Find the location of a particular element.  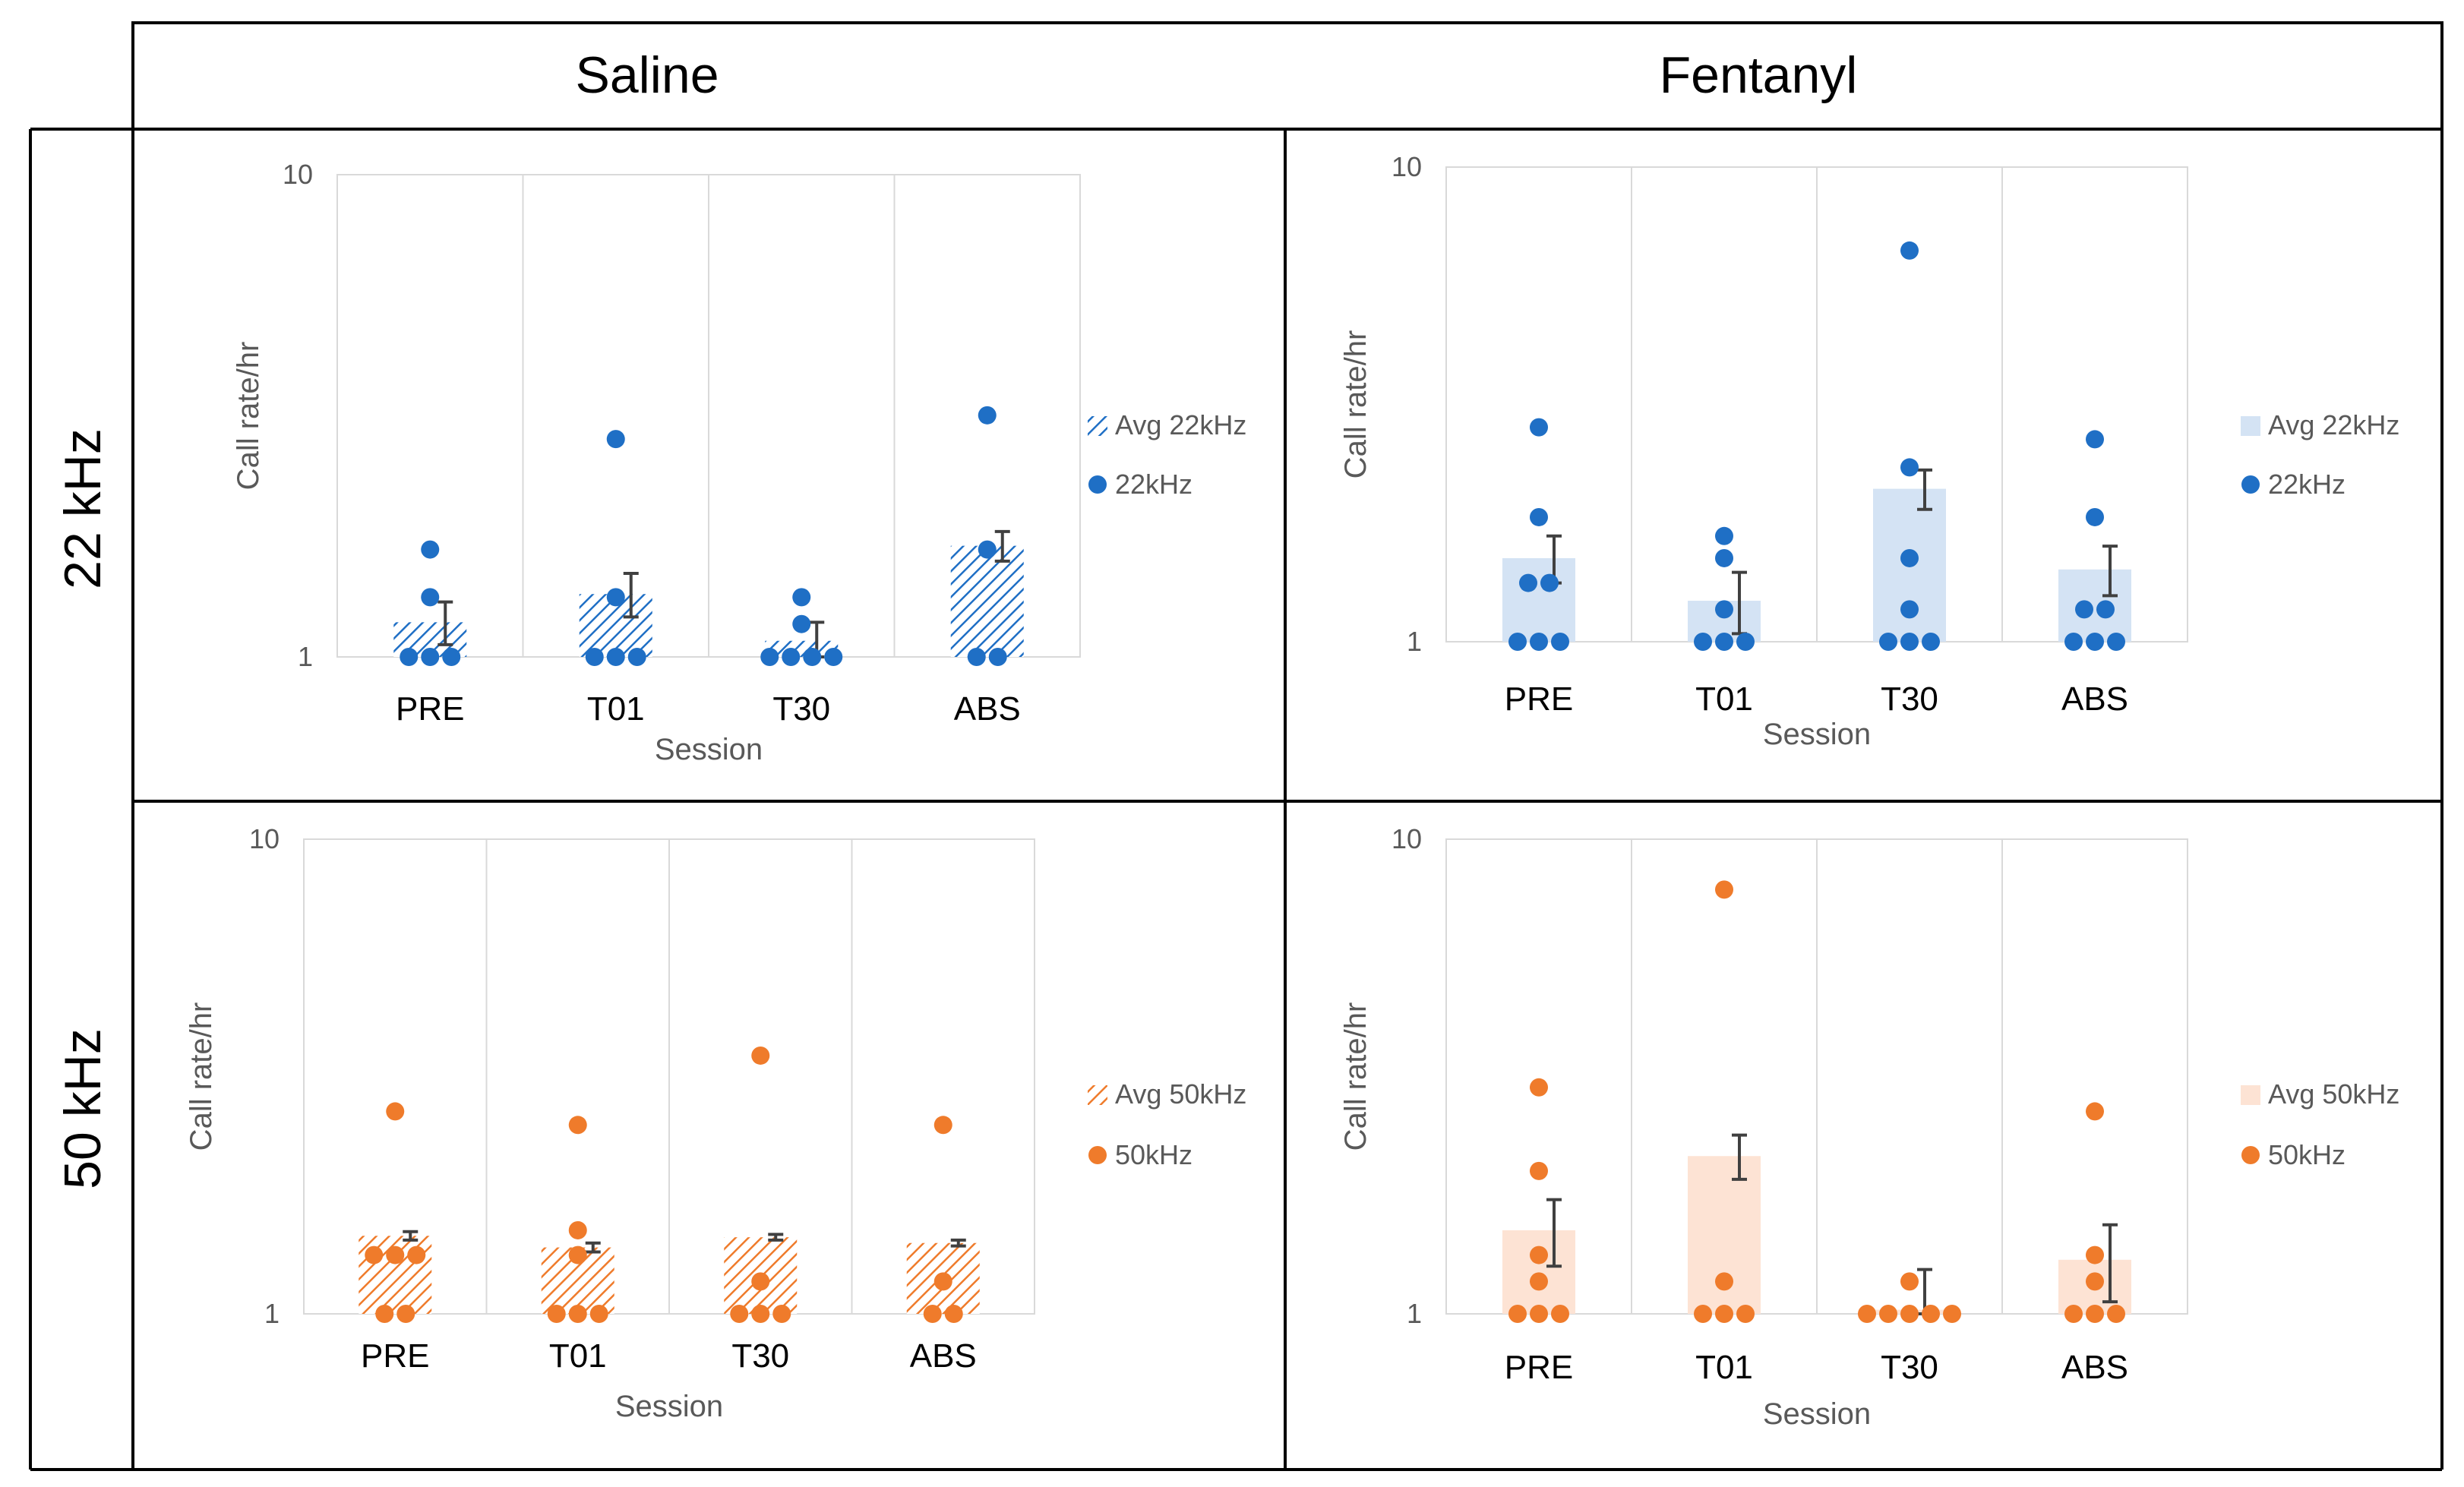

row-header-50khz: 50 kHz is located at coordinates (83, 1108).